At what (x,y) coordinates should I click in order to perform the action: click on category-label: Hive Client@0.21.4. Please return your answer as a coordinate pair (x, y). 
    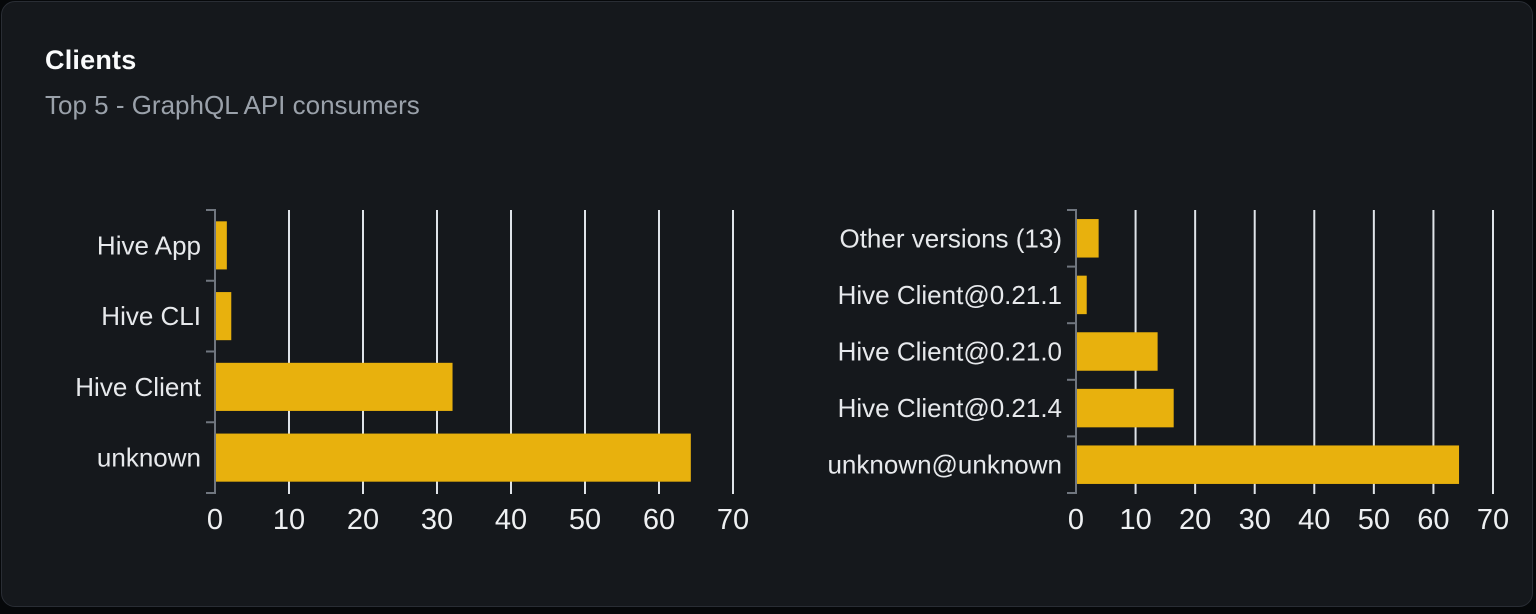
    Looking at the image, I should click on (950, 408).